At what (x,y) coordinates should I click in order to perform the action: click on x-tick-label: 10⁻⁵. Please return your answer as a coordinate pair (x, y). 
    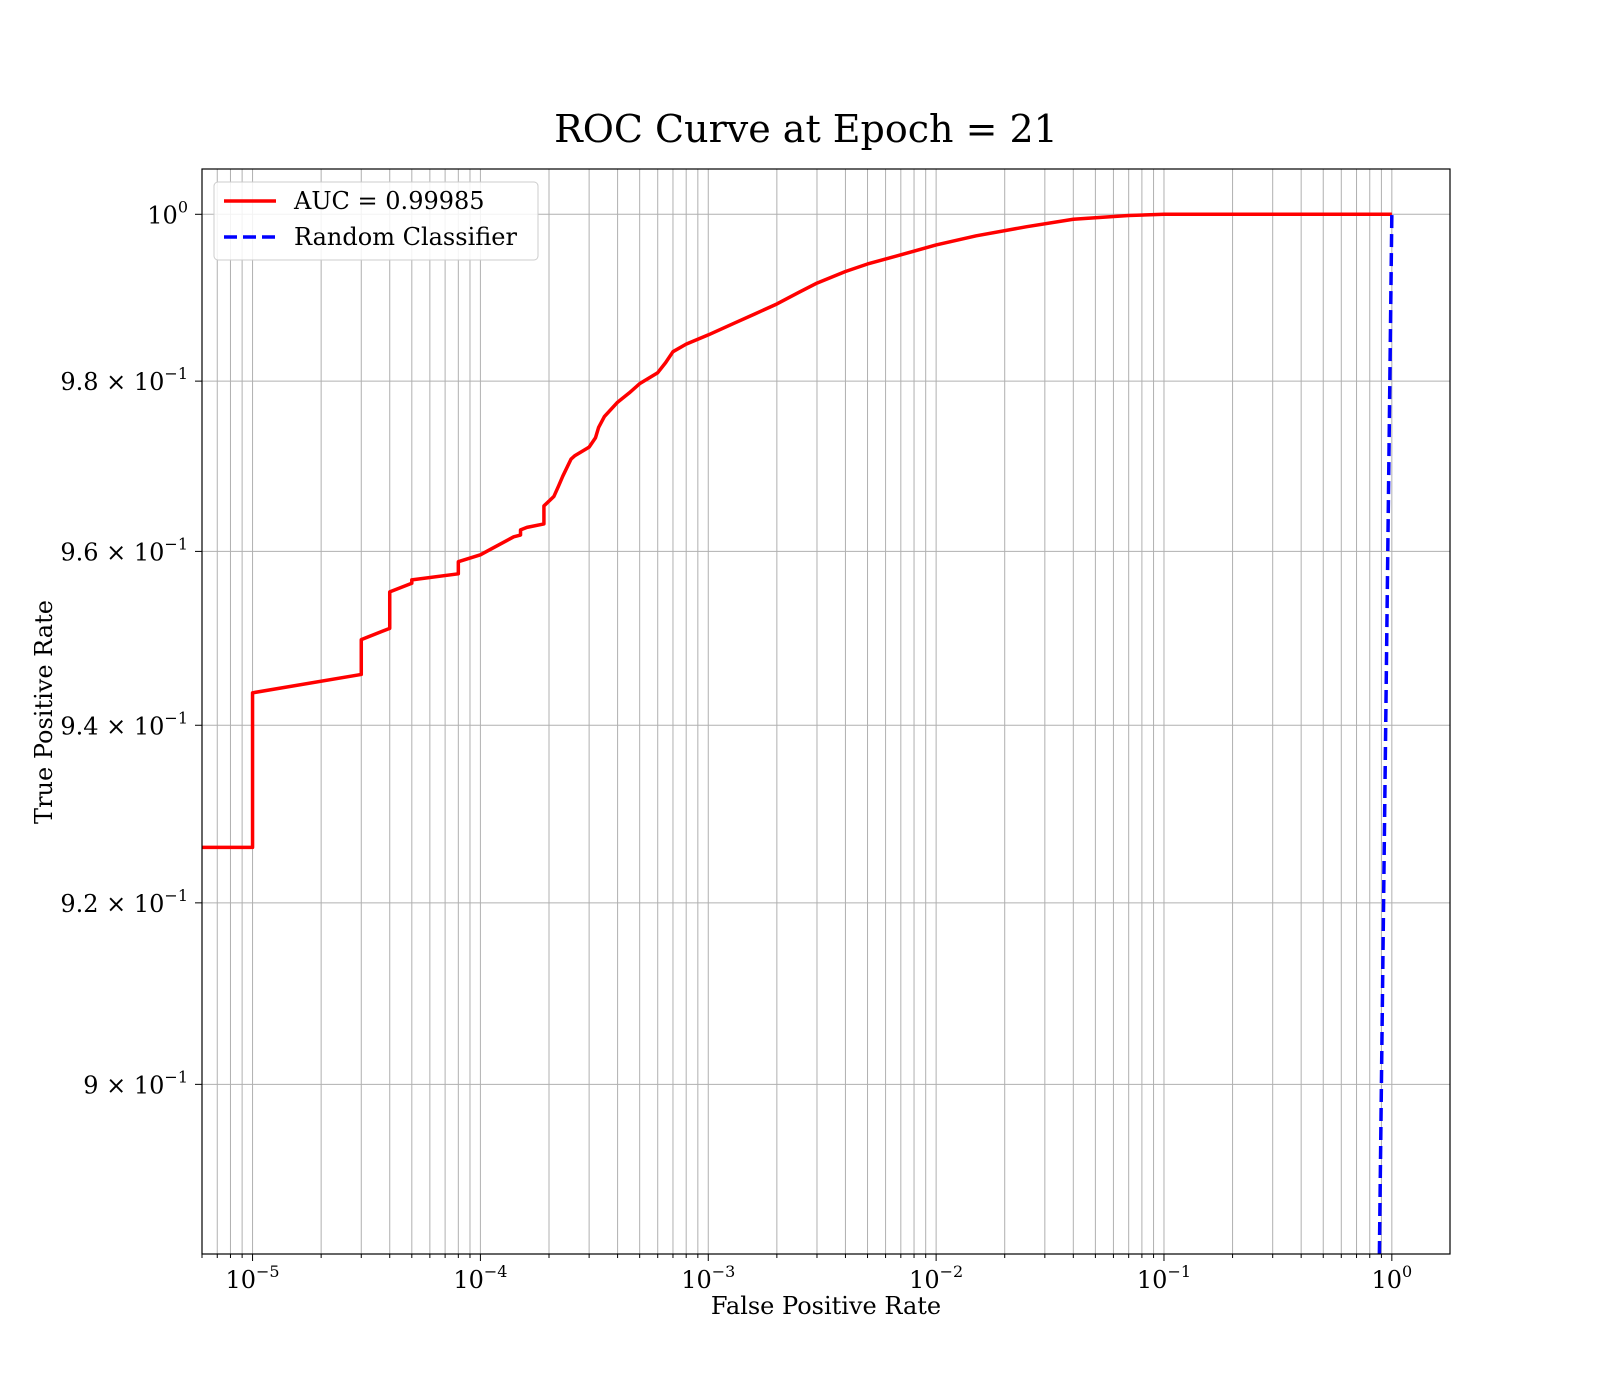
    Looking at the image, I should click on (252, 1278).